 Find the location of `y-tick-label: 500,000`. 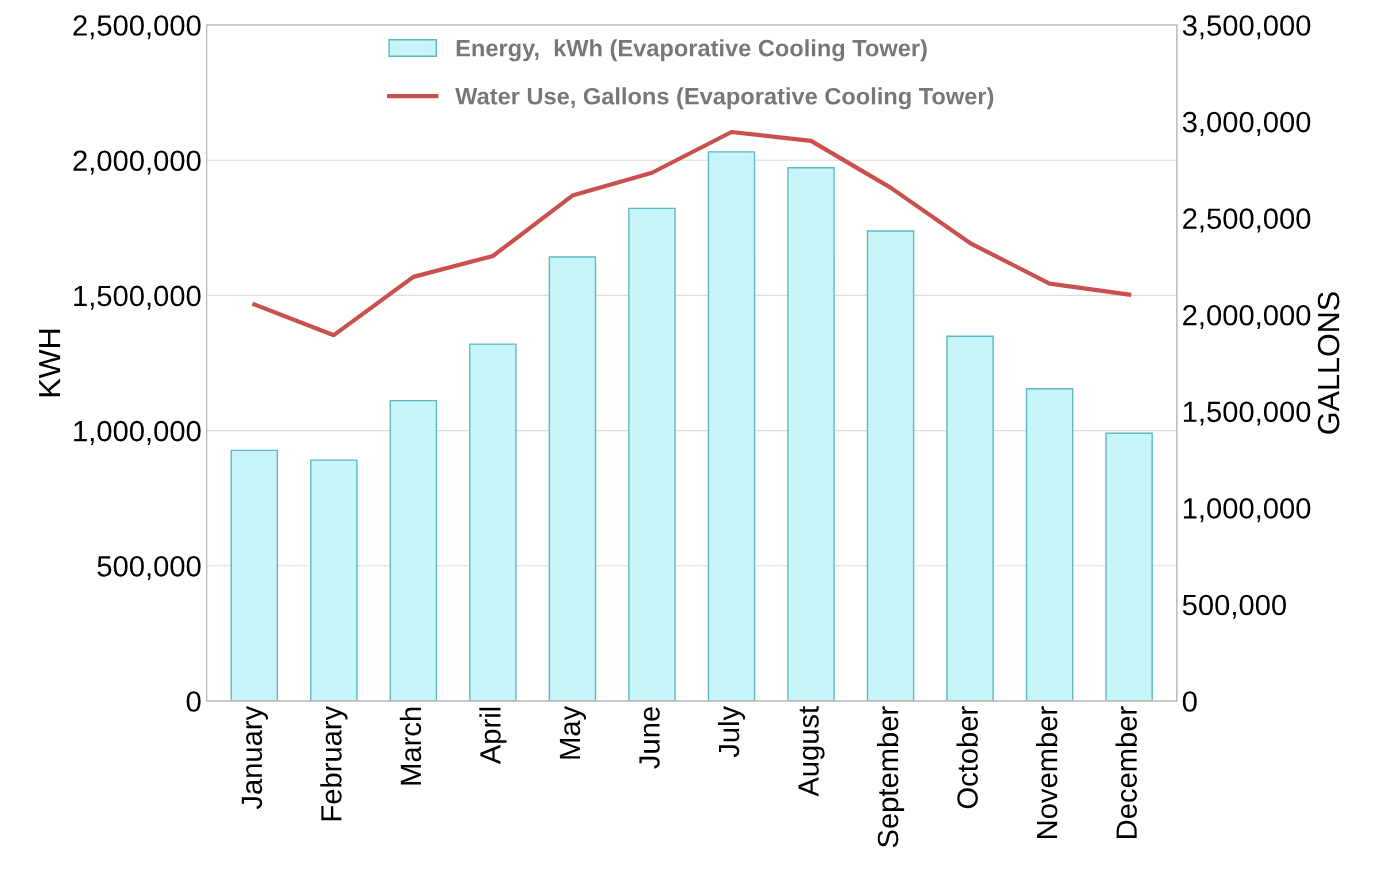

y-tick-label: 500,000 is located at coordinates (149, 568).